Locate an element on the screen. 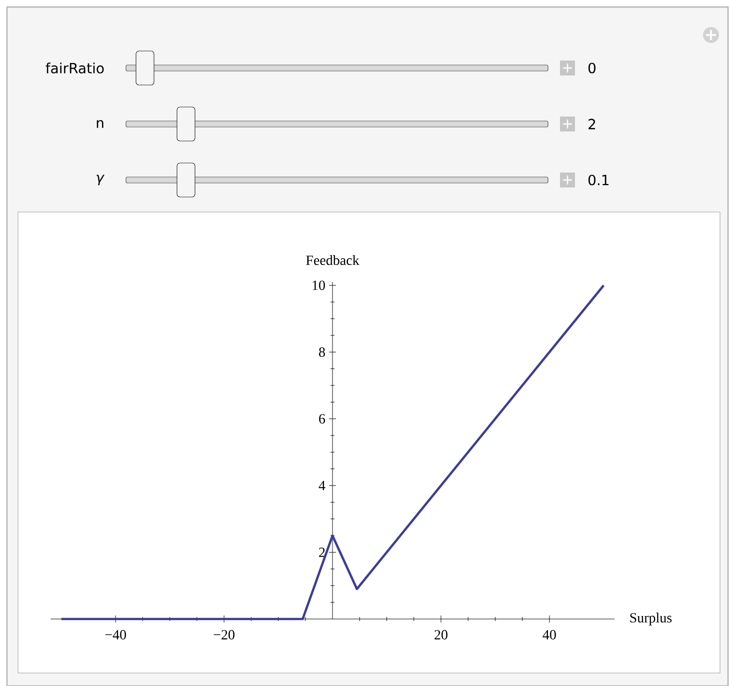 Image resolution: width=729 pixels, height=686 pixels. x-tick-label: 40 is located at coordinates (549, 635).